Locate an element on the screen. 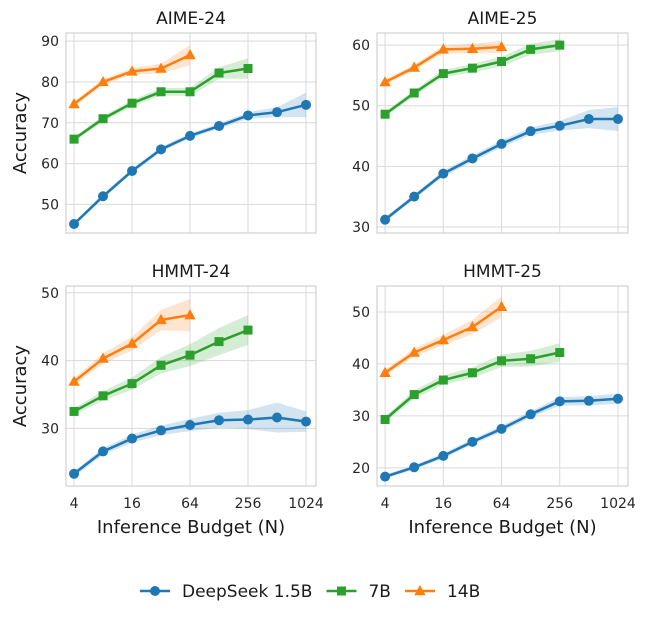 Image resolution: width=648 pixels, height=620 pixels. legend-marker is located at coordinates (155, 591).